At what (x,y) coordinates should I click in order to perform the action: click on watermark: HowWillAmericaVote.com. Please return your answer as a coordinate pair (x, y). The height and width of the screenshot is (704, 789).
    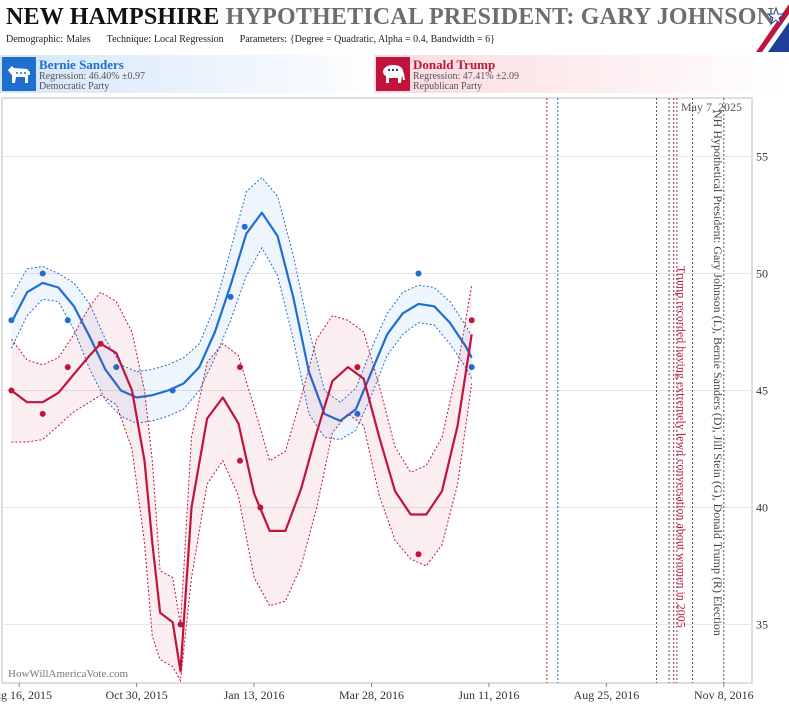
    Looking at the image, I should click on (68, 674).